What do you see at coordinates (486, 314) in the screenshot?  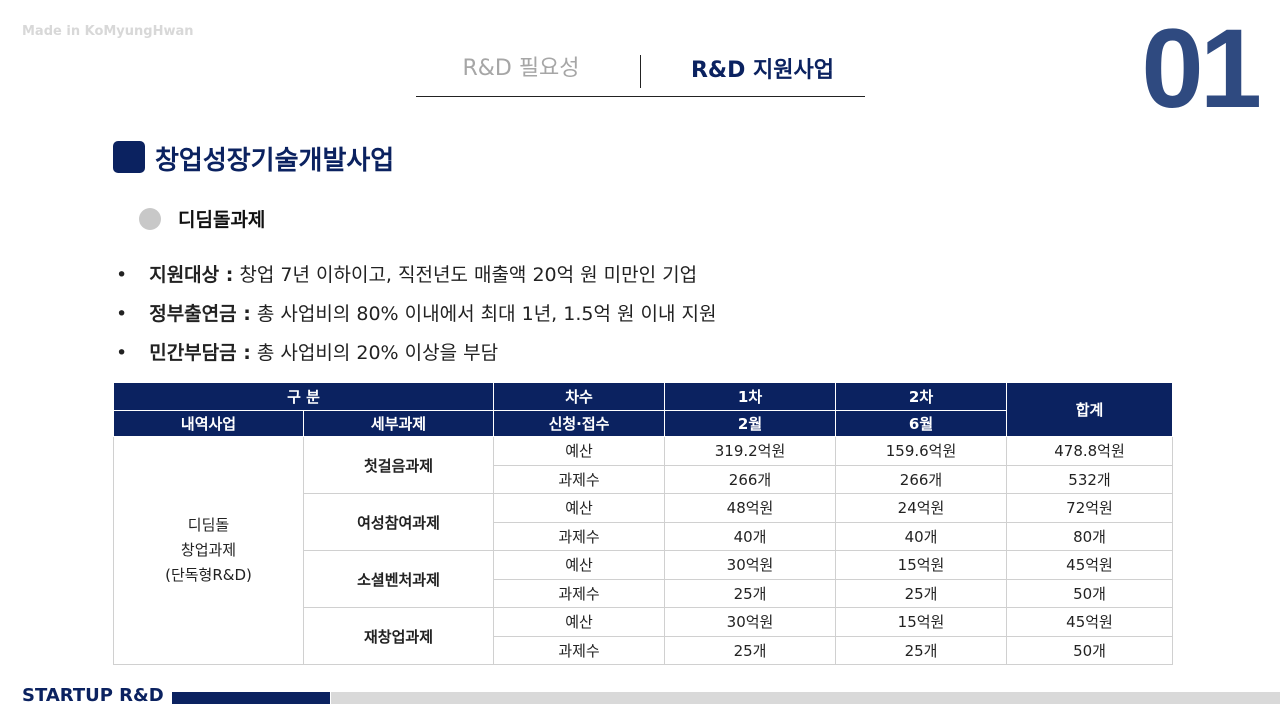 I see `bullet-text: 총 사업비의 80% 이내에서 최대 1년, 1.5억 원 이내 지원` at bounding box center [486, 314].